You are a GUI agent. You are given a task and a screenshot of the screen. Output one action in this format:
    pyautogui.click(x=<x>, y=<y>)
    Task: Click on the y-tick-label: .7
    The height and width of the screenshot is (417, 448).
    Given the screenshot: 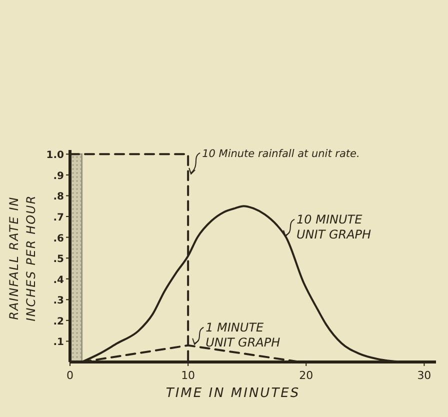 What is the action you would take?
    pyautogui.click(x=58, y=218)
    